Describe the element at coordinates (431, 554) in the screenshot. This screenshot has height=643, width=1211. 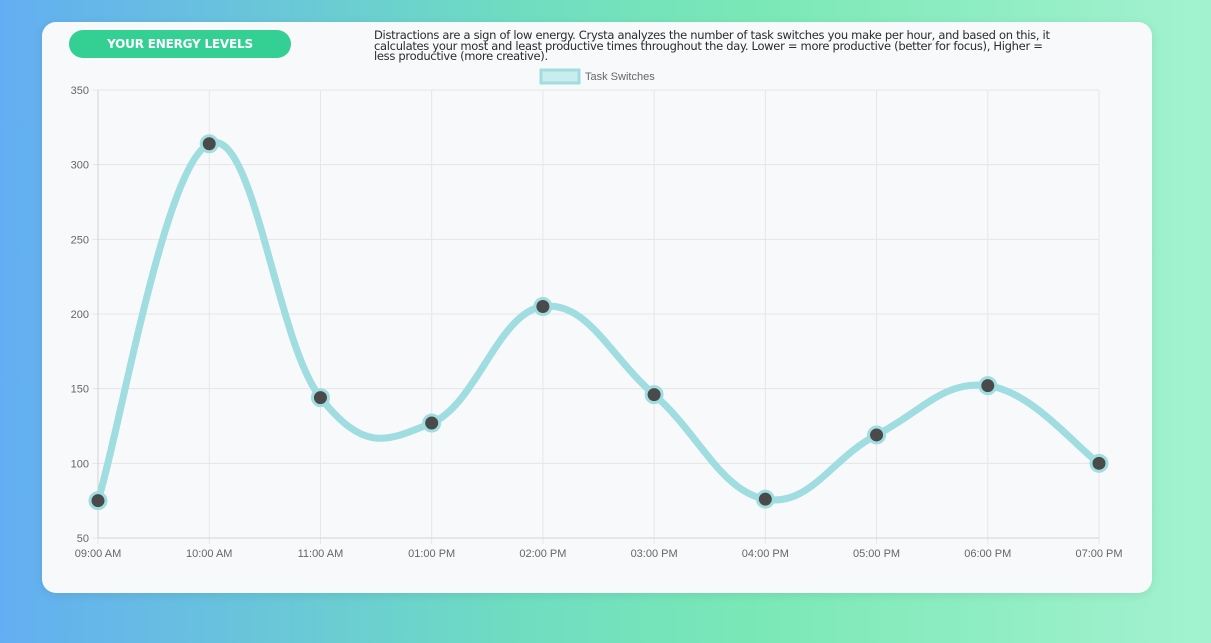
I see `x-tick-label: 01:00 PM` at that location.